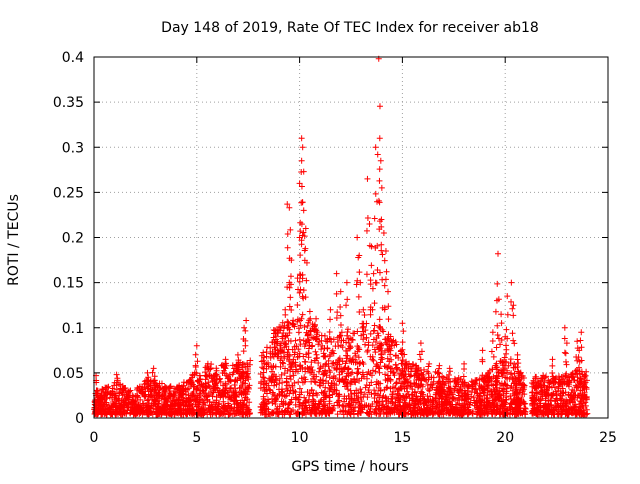 This screenshot has height=484, width=640. What do you see at coordinates (68, 284) in the screenshot?
I see `y-tick-label: 0.15` at bounding box center [68, 284].